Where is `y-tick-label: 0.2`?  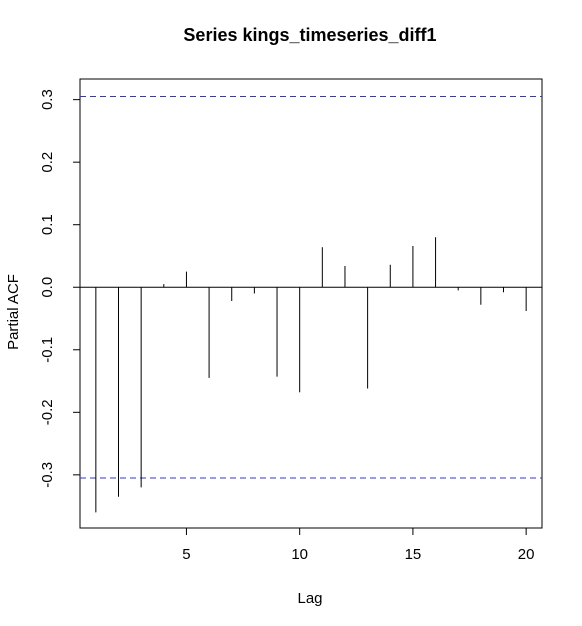 y-tick-label: 0.2 is located at coordinates (47, 162).